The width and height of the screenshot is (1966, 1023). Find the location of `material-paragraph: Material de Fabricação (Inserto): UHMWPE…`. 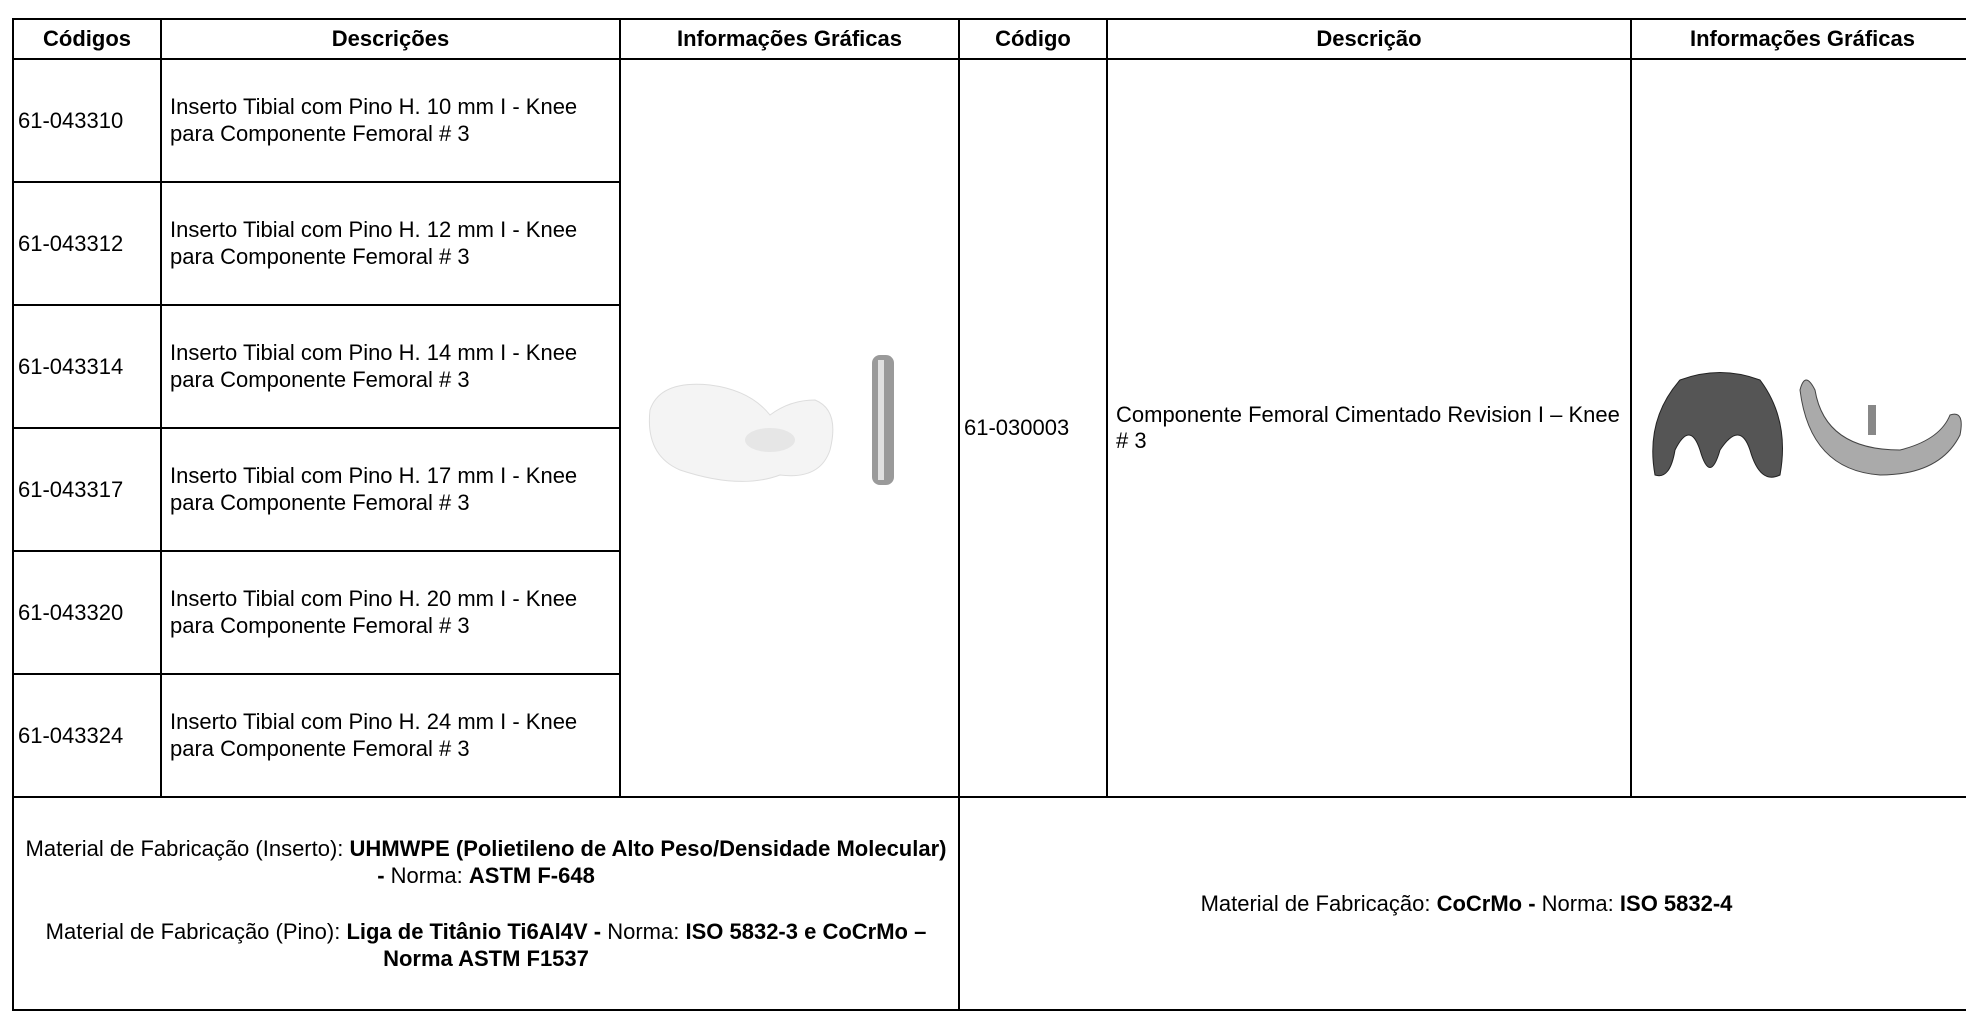

material-paragraph: Material de Fabricação (Inserto): UHMWPE… is located at coordinates (486, 862).